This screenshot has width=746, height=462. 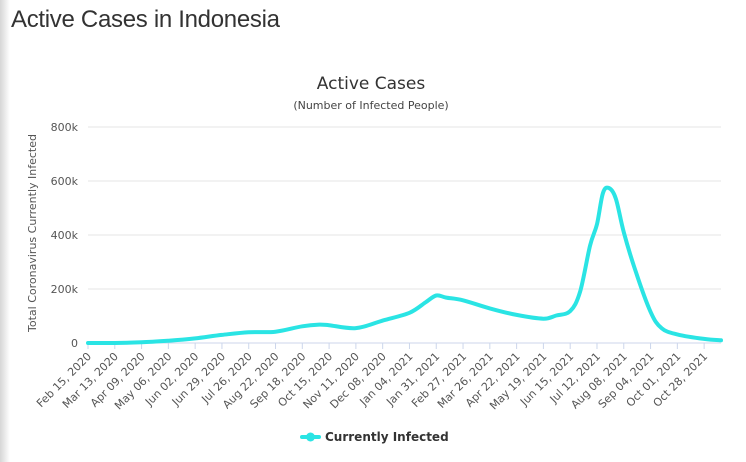 What do you see at coordinates (74, 343) in the screenshot?
I see `y-tick-label: 0` at bounding box center [74, 343].